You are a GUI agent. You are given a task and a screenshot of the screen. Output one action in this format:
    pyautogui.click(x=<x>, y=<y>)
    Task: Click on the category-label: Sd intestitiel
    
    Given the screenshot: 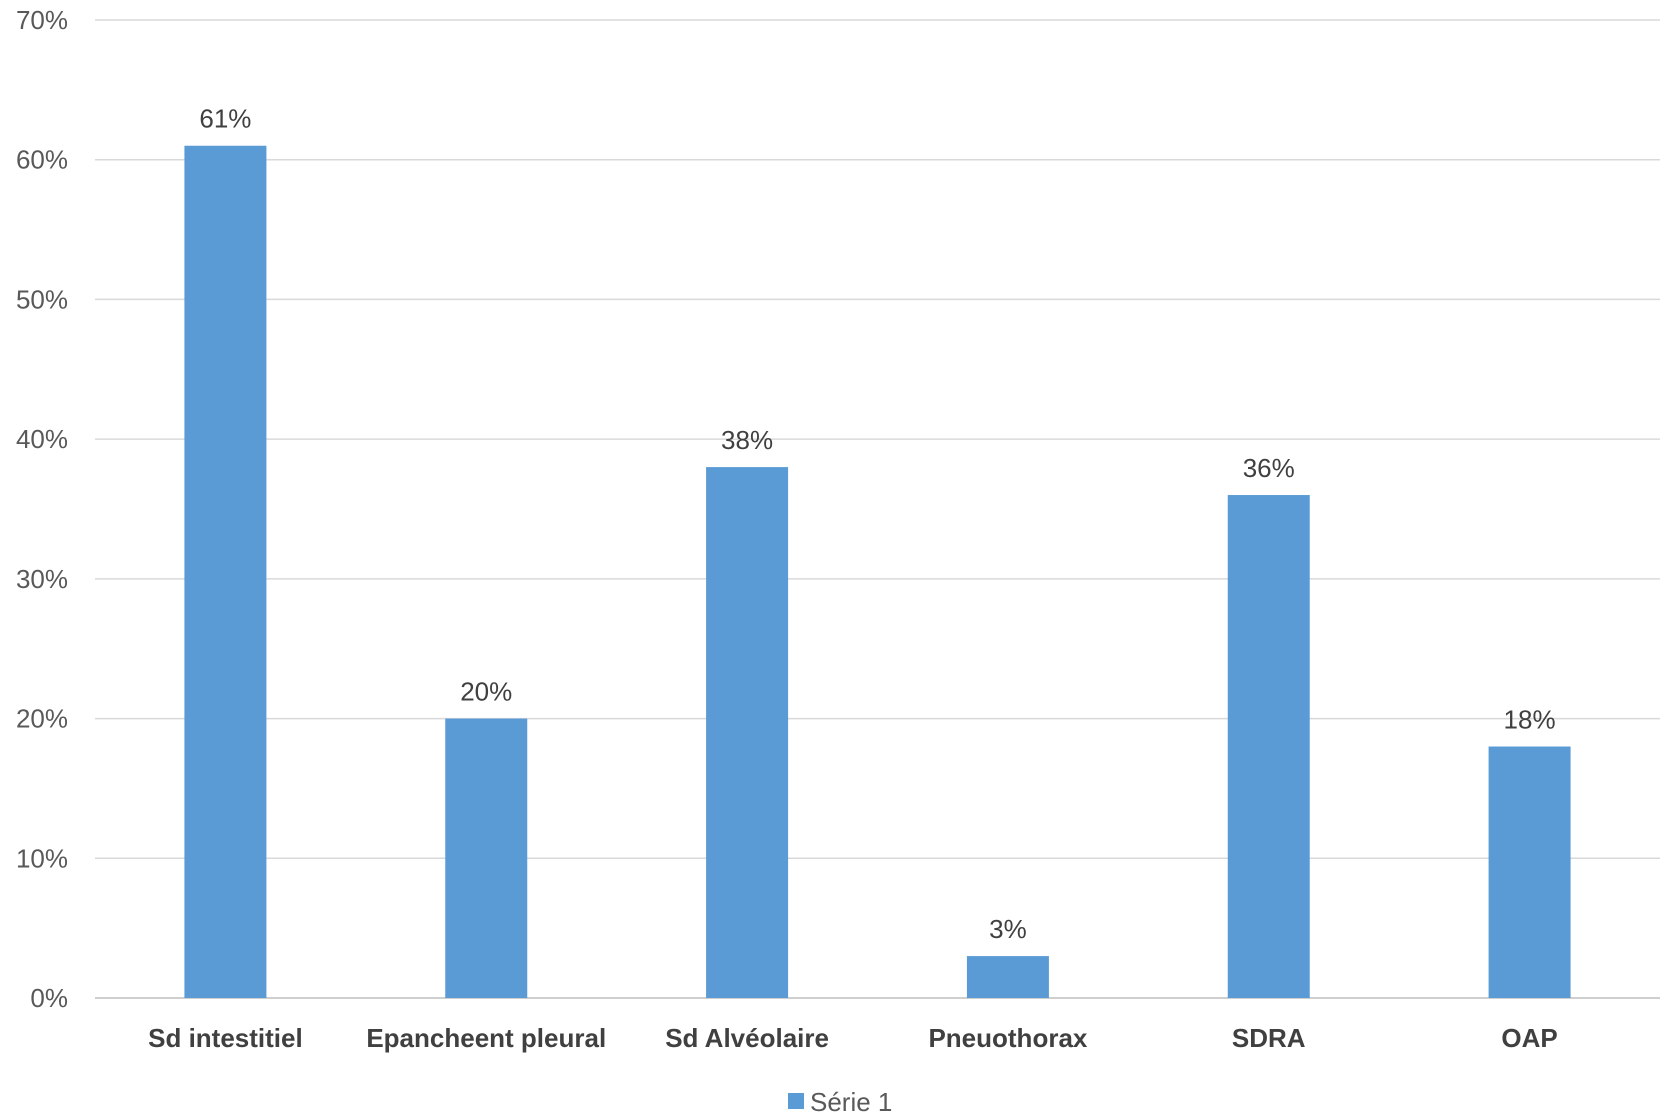 What is the action you would take?
    pyautogui.click(x=225, y=1038)
    